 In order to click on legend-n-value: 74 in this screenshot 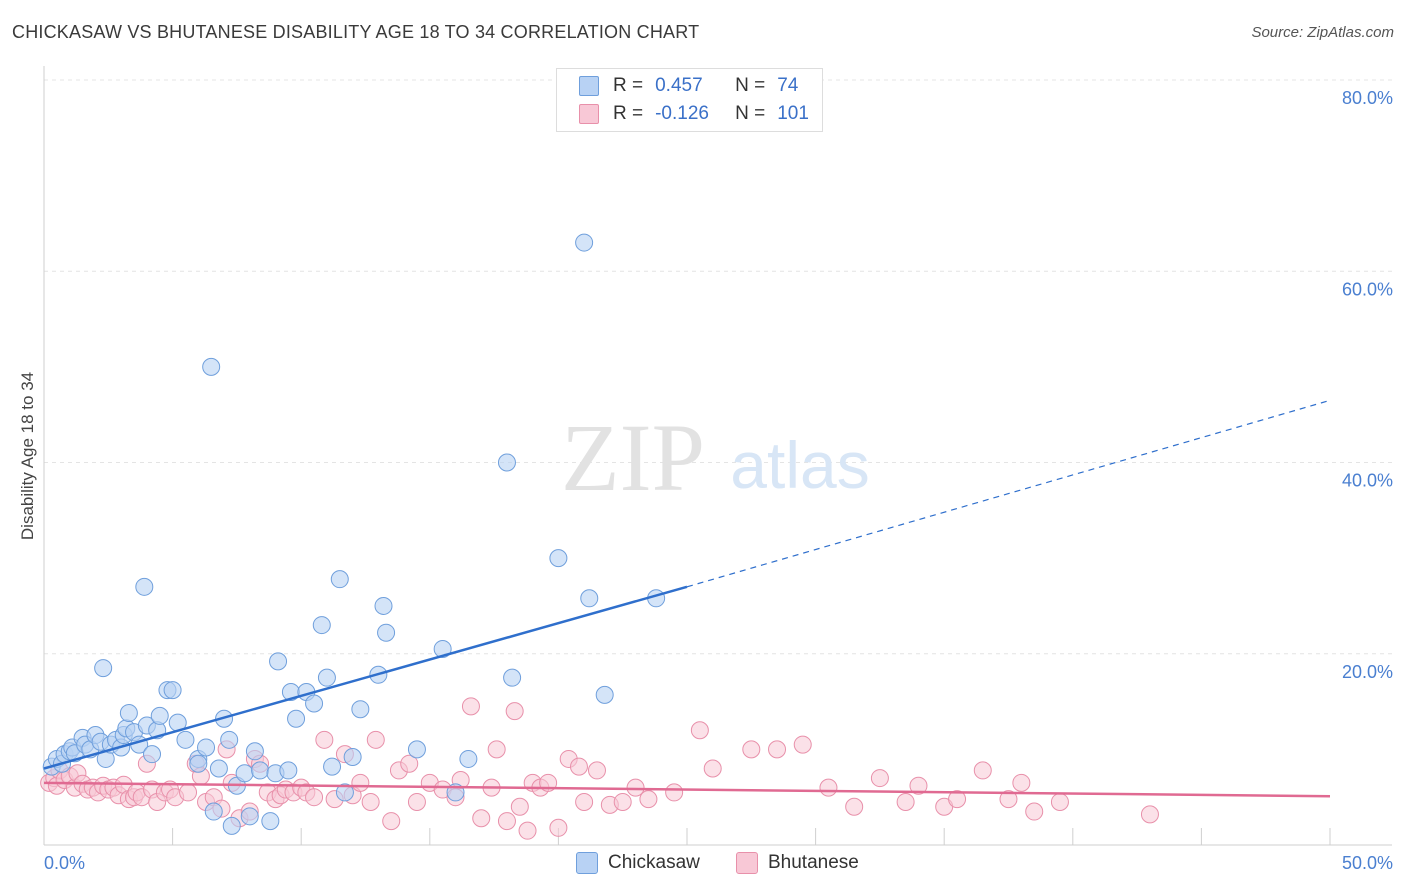, I will do `click(788, 85)`.